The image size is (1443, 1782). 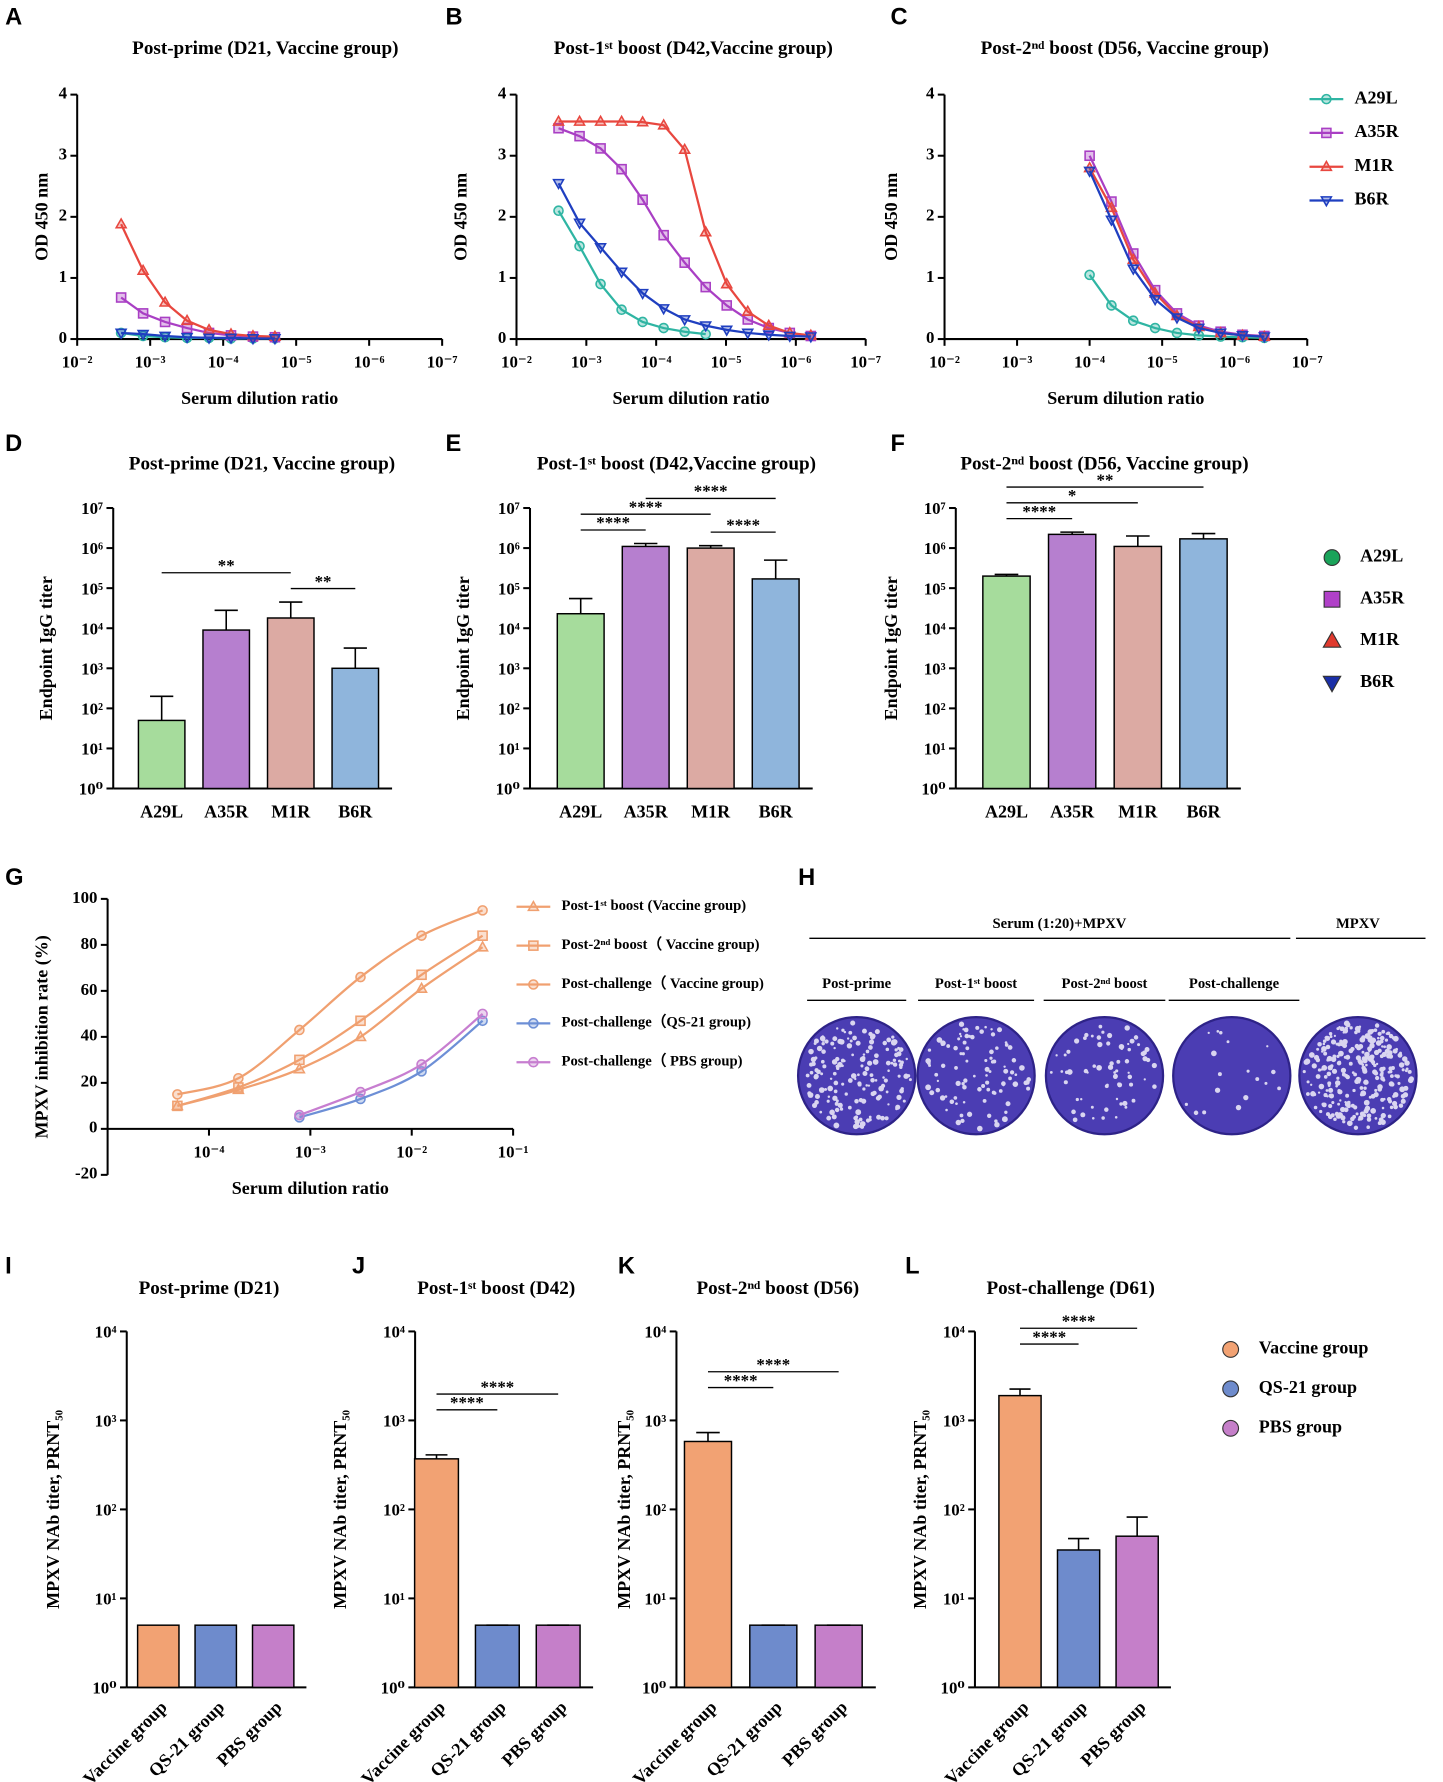 What do you see at coordinates (63, 92) in the screenshot?
I see `y-tick-label: 4` at bounding box center [63, 92].